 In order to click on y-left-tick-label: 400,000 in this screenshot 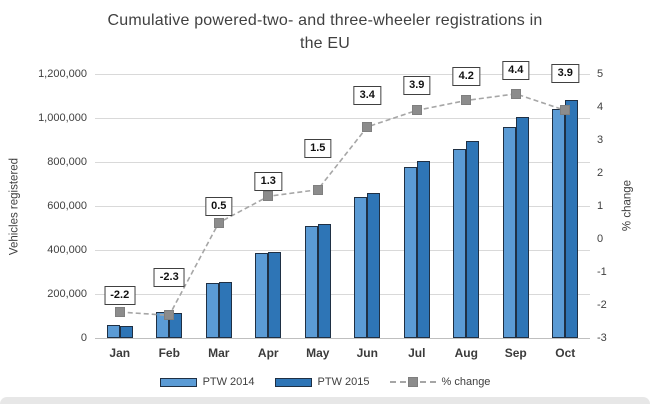, I will do `click(67, 249)`.